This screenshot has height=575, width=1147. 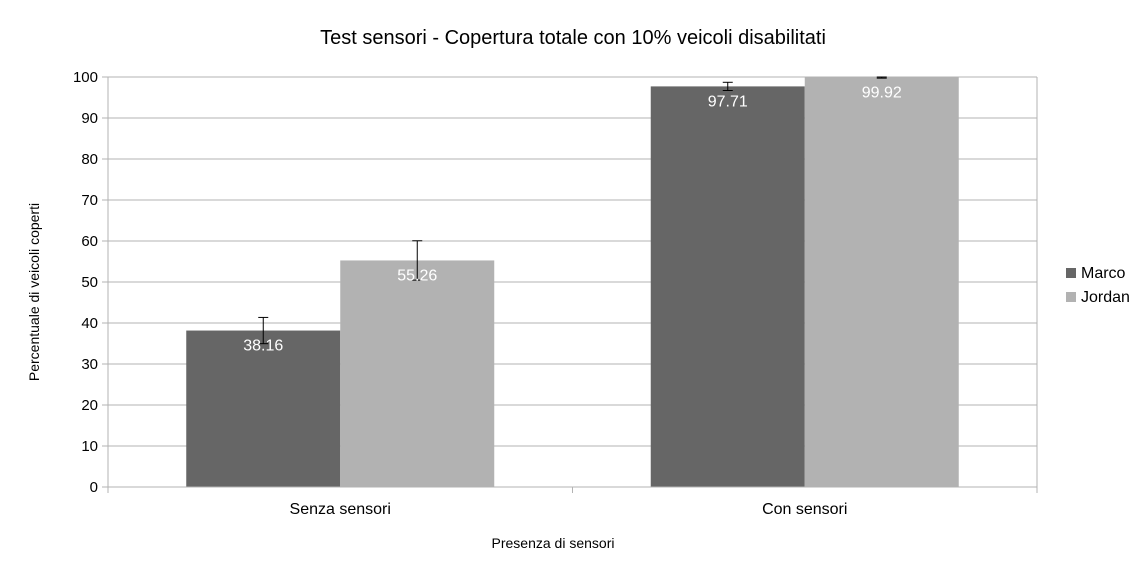 What do you see at coordinates (89, 364) in the screenshot?
I see `y-tick-label: 30` at bounding box center [89, 364].